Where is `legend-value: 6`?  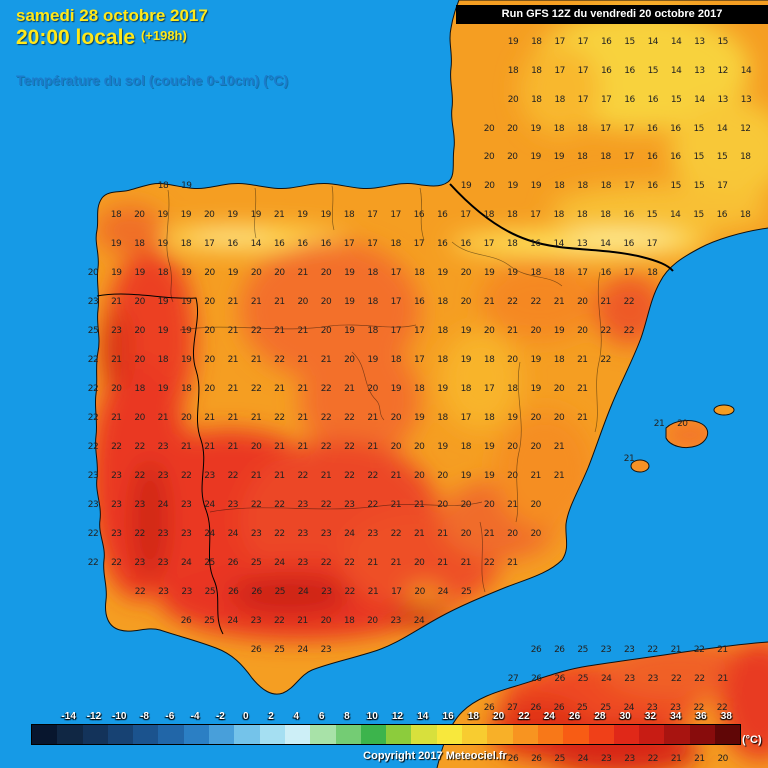
legend-value: 6 is located at coordinates (321, 716).